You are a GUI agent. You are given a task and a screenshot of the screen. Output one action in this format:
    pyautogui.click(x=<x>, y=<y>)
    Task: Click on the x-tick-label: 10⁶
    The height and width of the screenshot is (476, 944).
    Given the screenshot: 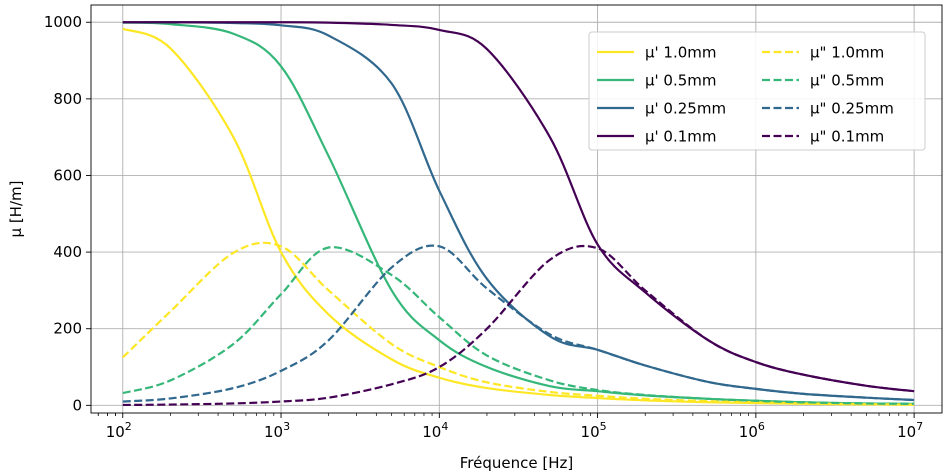 What is the action you would take?
    pyautogui.click(x=752, y=430)
    